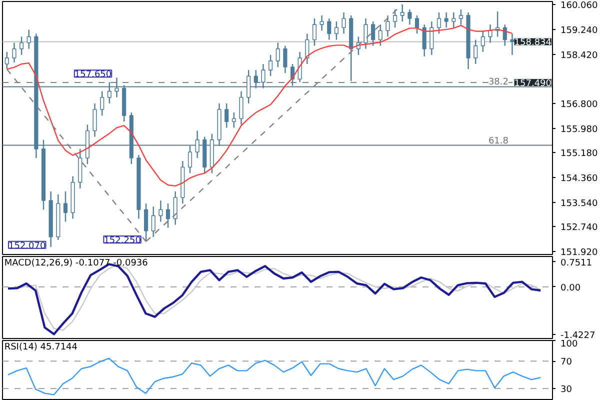 The image size is (600, 400). What do you see at coordinates (579, 105) in the screenshot?
I see `y-tick-label: 156.800` at bounding box center [579, 105].